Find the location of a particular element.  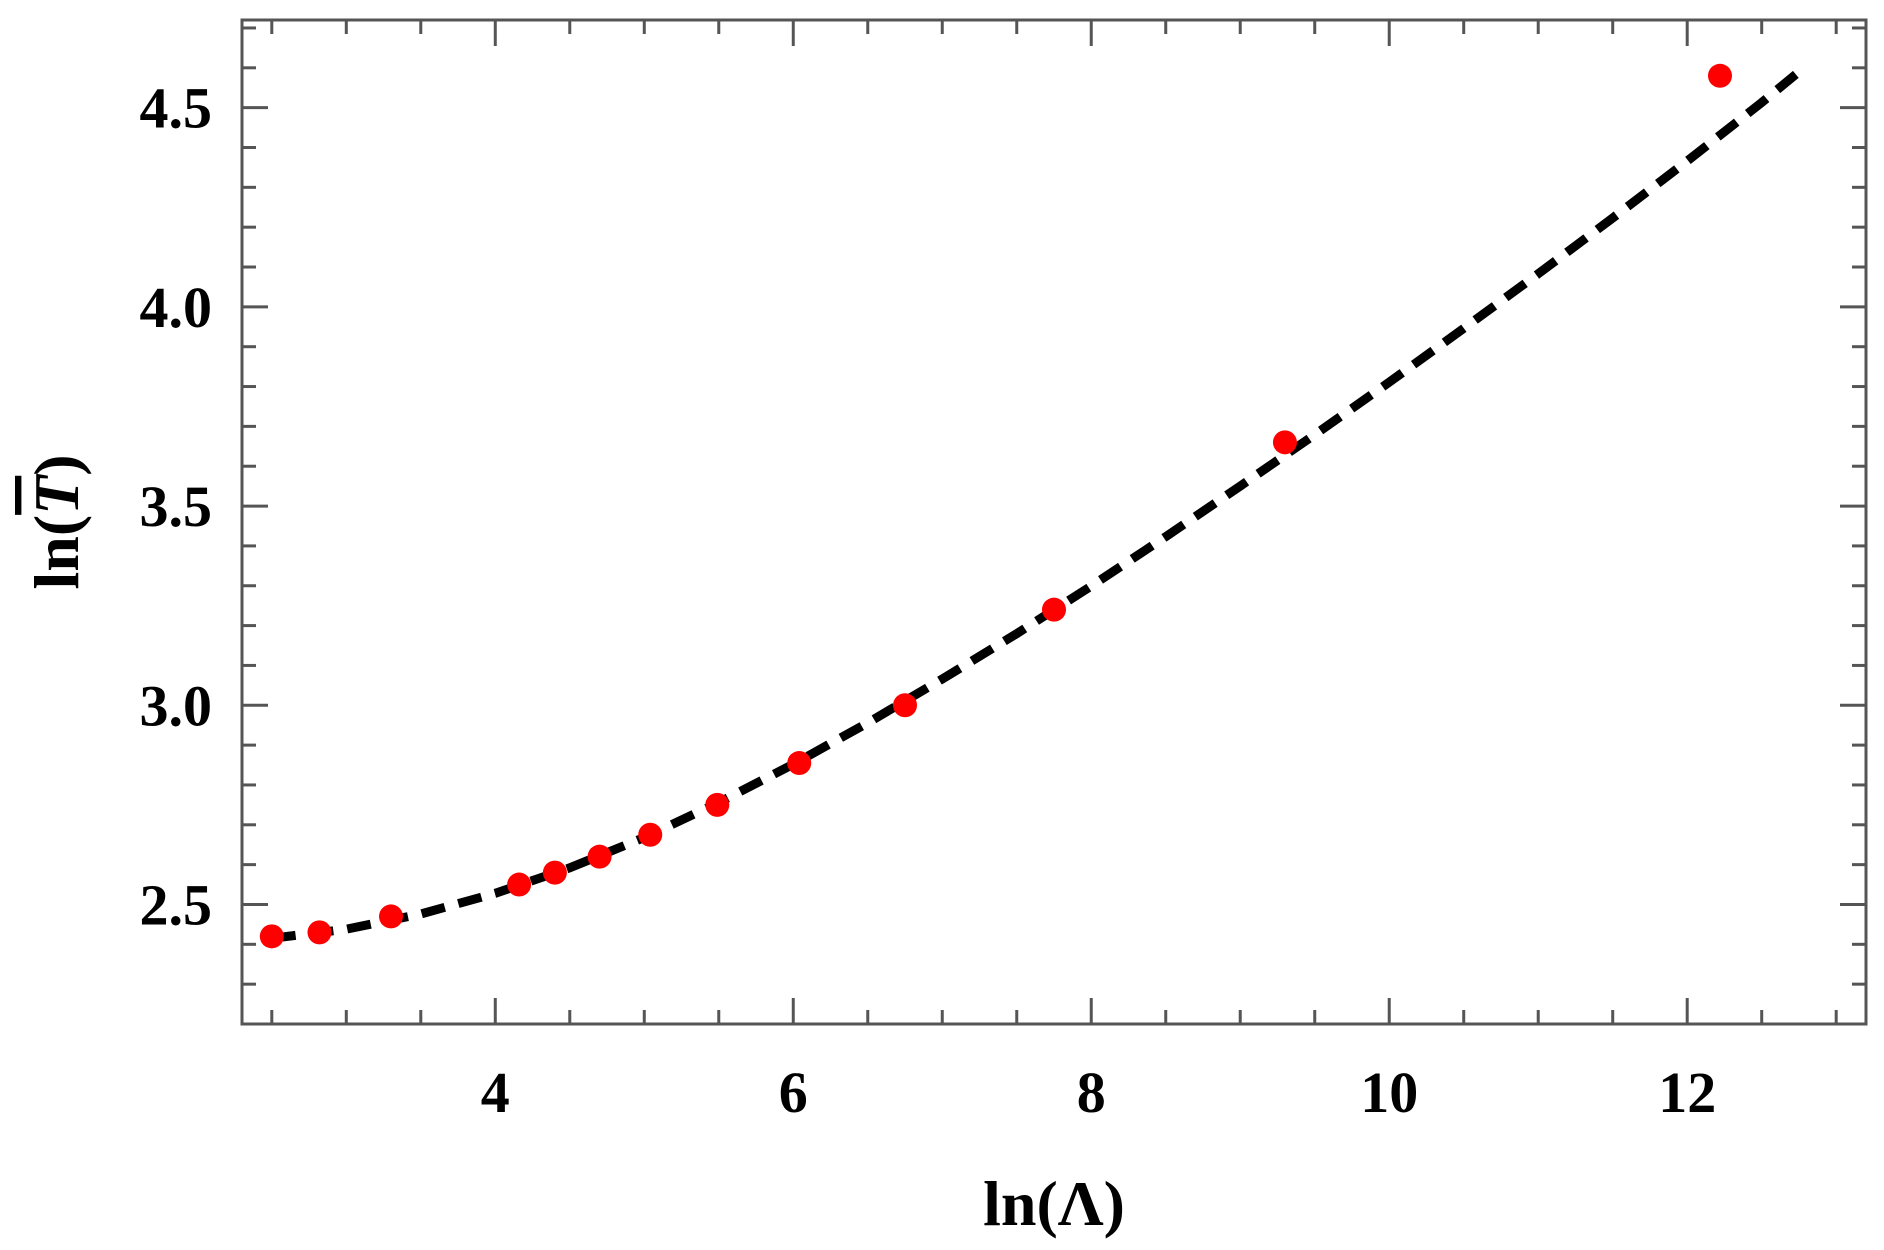

y-tick-labels: 2.5 3.0 3.5 4.0 4.5 is located at coordinates (176, 507).